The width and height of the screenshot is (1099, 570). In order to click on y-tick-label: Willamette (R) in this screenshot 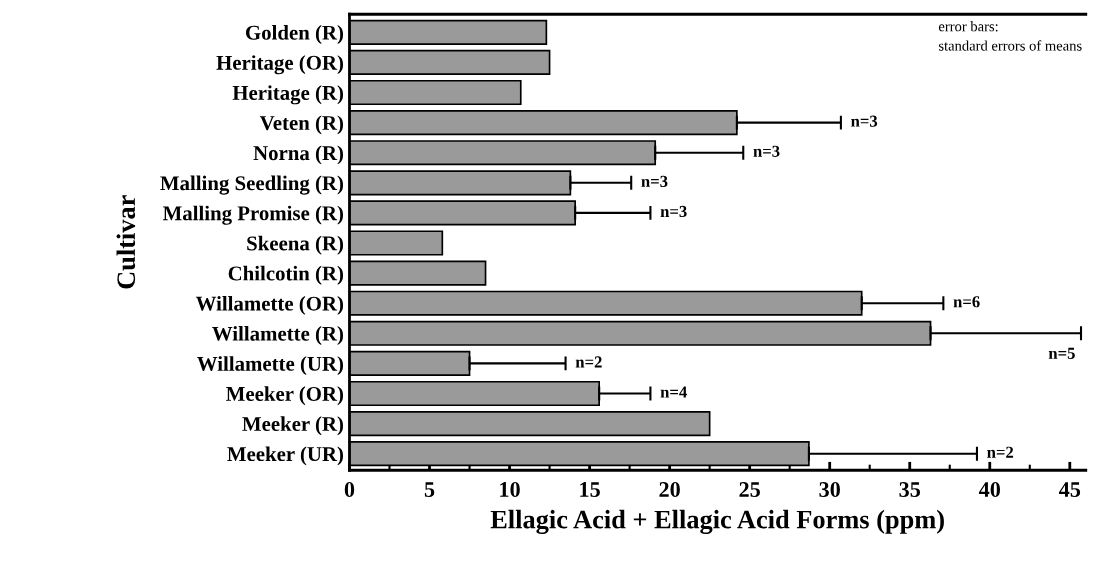, I will do `click(278, 335)`.